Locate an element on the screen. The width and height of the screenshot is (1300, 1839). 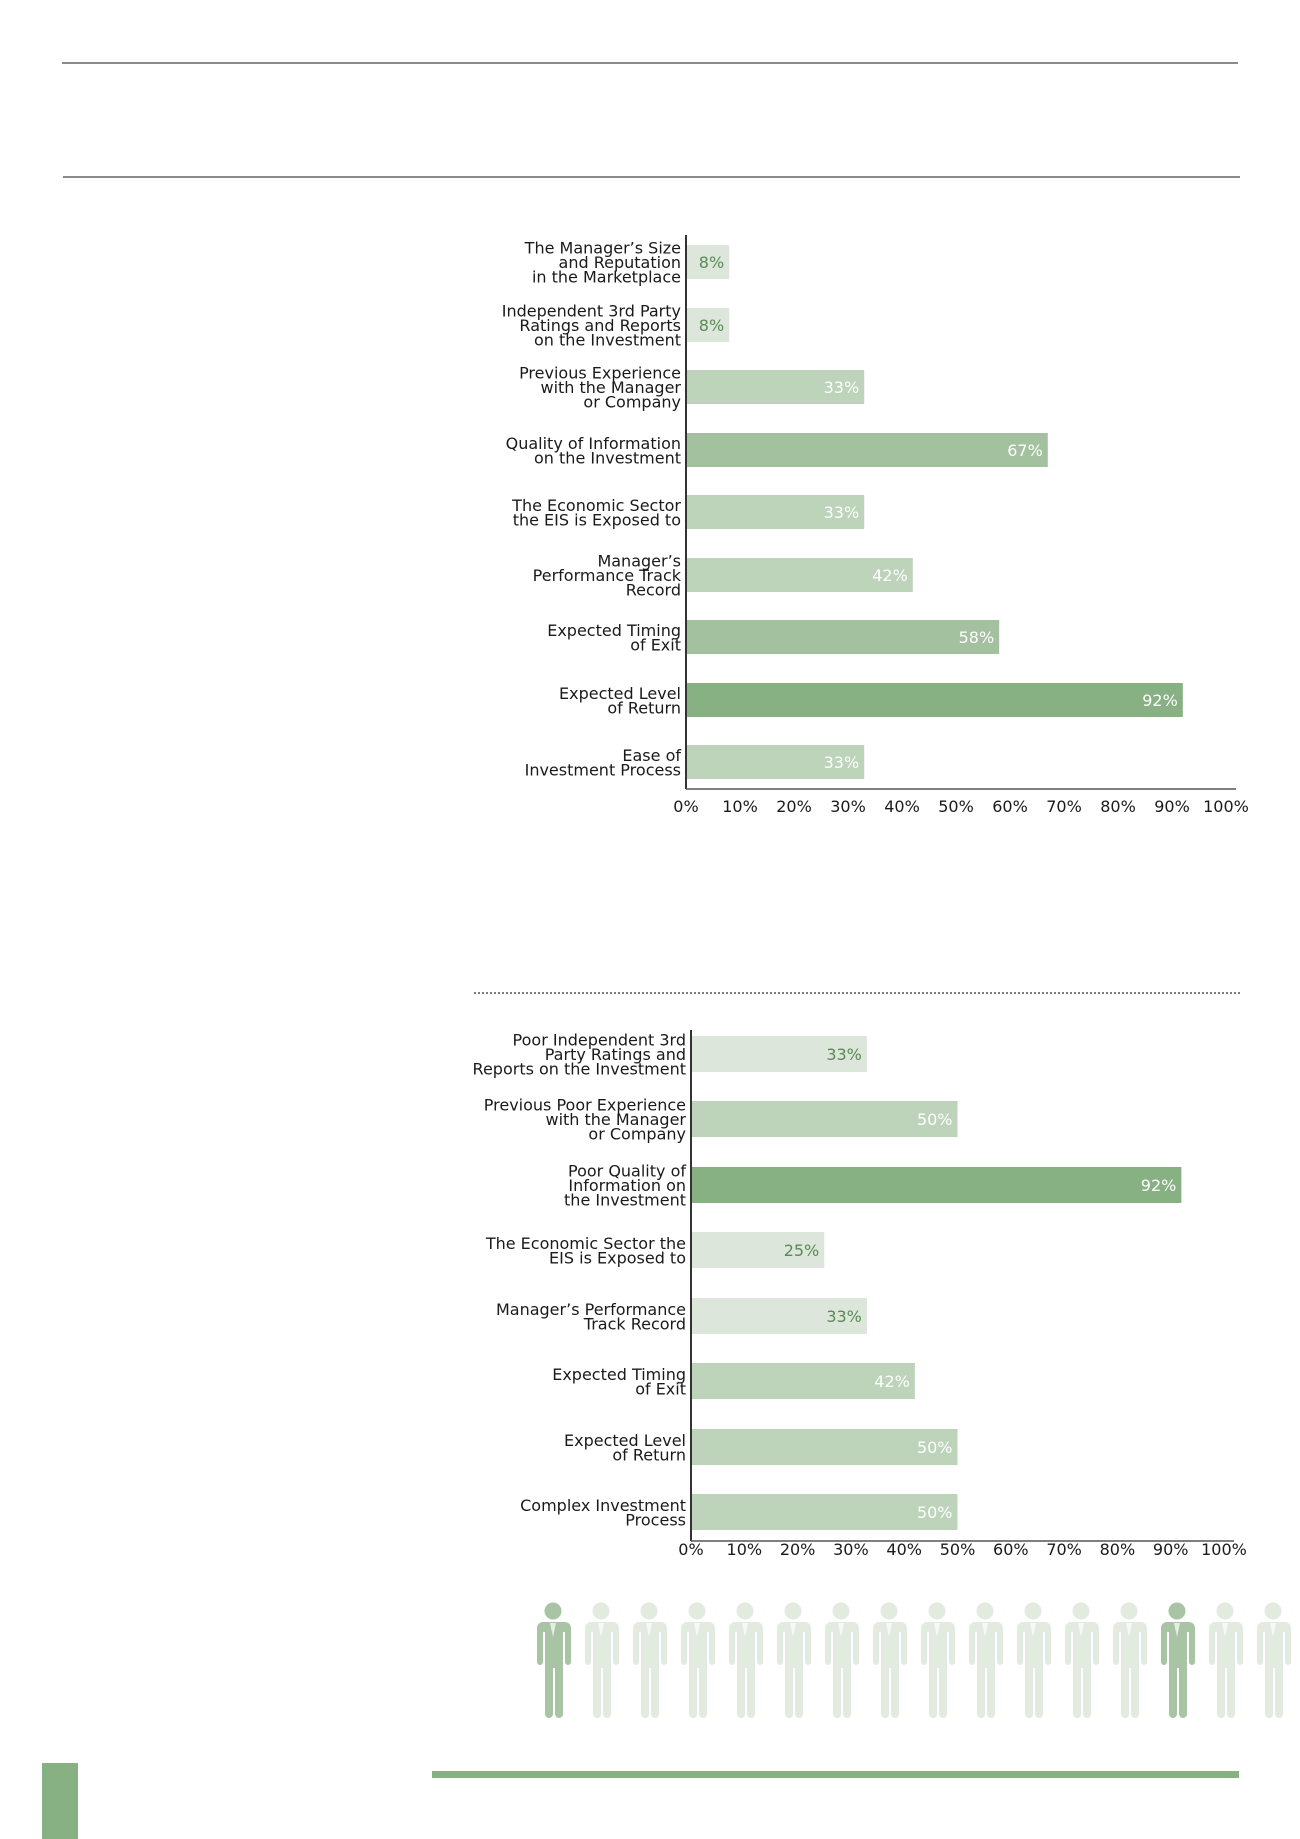
c2-value-label-1: 33% is located at coordinates (844, 1054).